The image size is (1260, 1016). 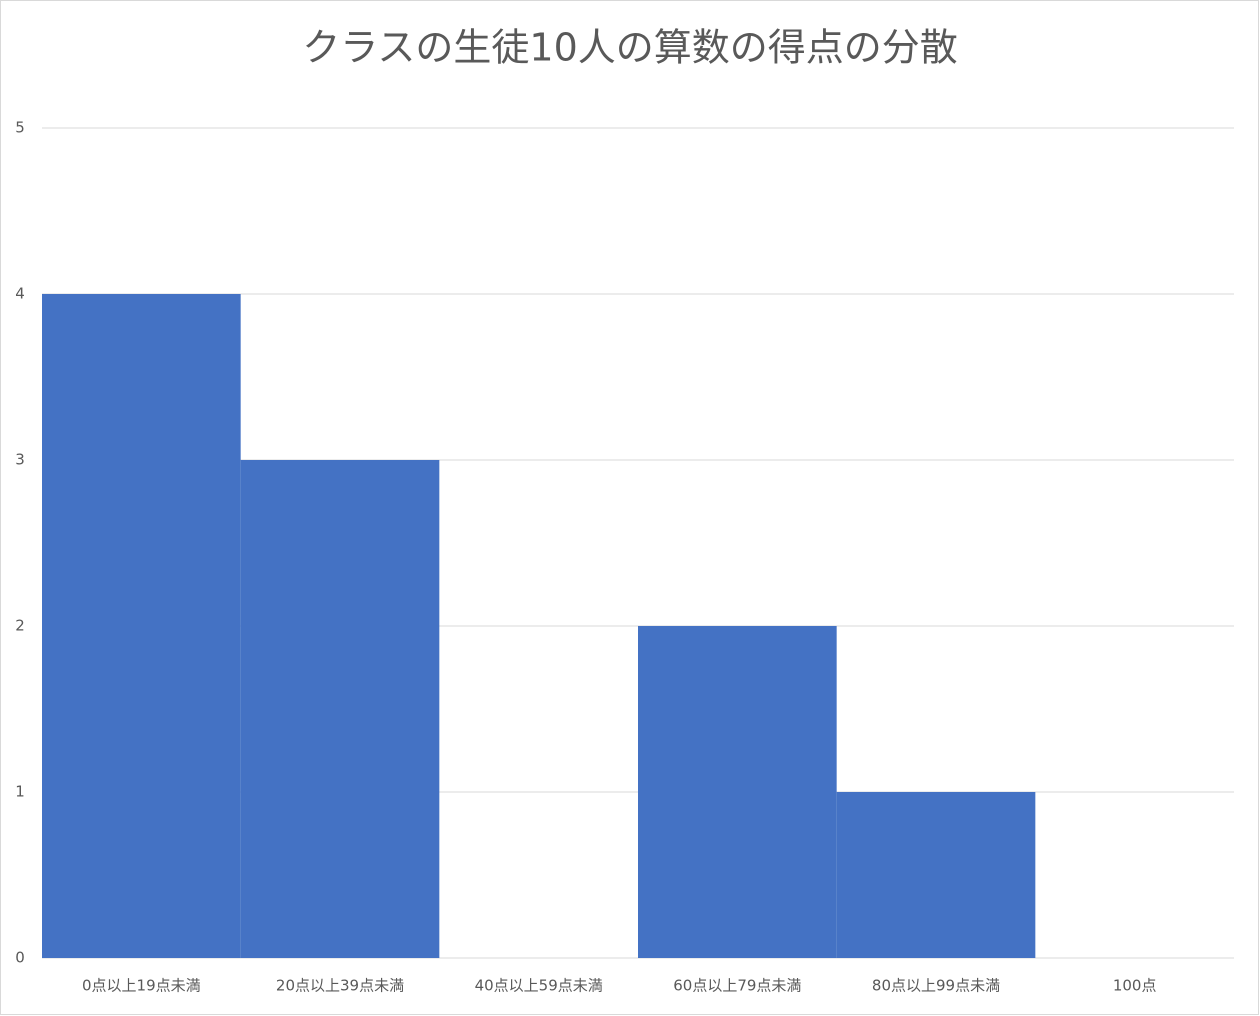 I want to click on y-tick-label: 4, so click(x=20, y=294).